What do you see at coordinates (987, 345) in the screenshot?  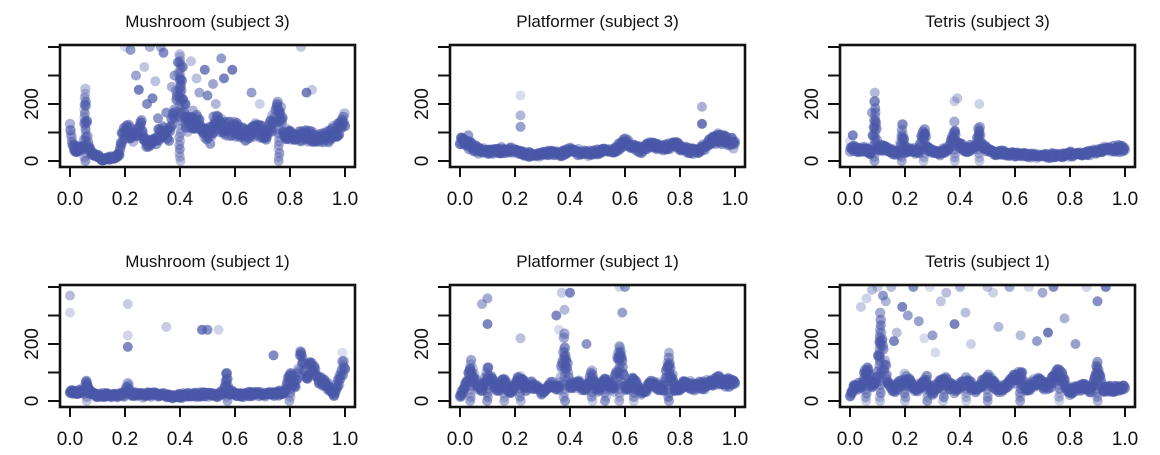 I see `points-layer` at bounding box center [987, 345].